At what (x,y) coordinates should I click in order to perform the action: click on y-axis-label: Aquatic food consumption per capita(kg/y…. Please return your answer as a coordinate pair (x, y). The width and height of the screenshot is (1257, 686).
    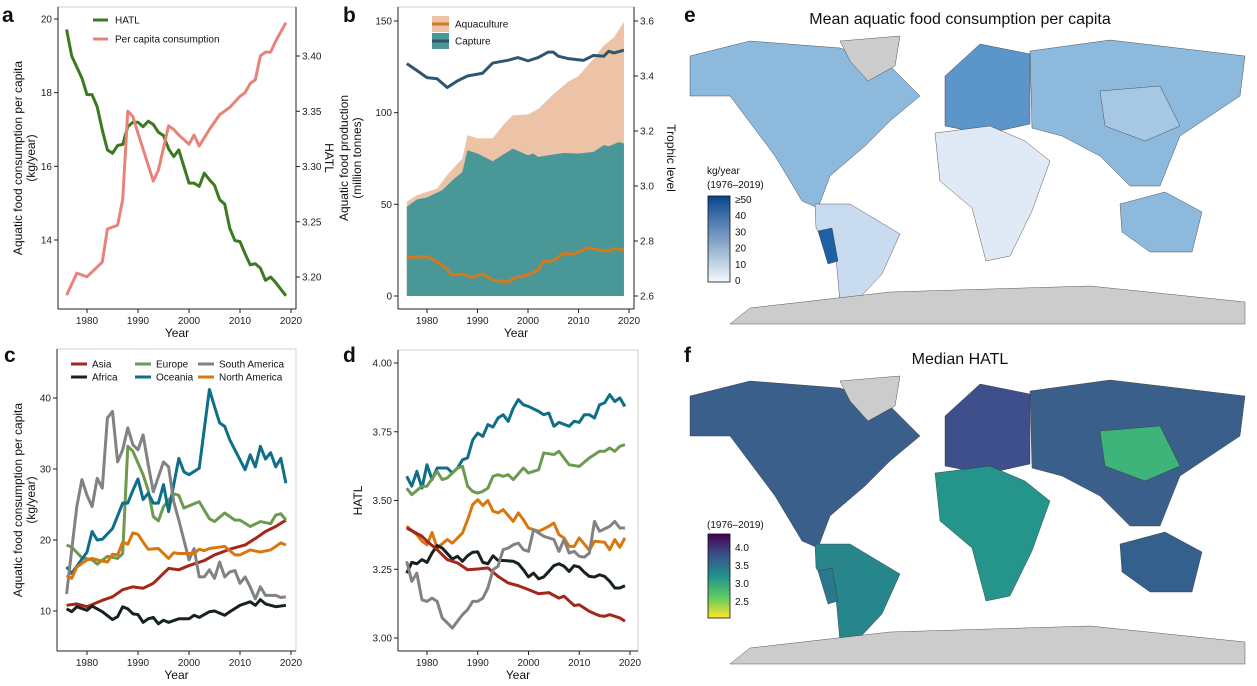
    Looking at the image, I should click on (24, 158).